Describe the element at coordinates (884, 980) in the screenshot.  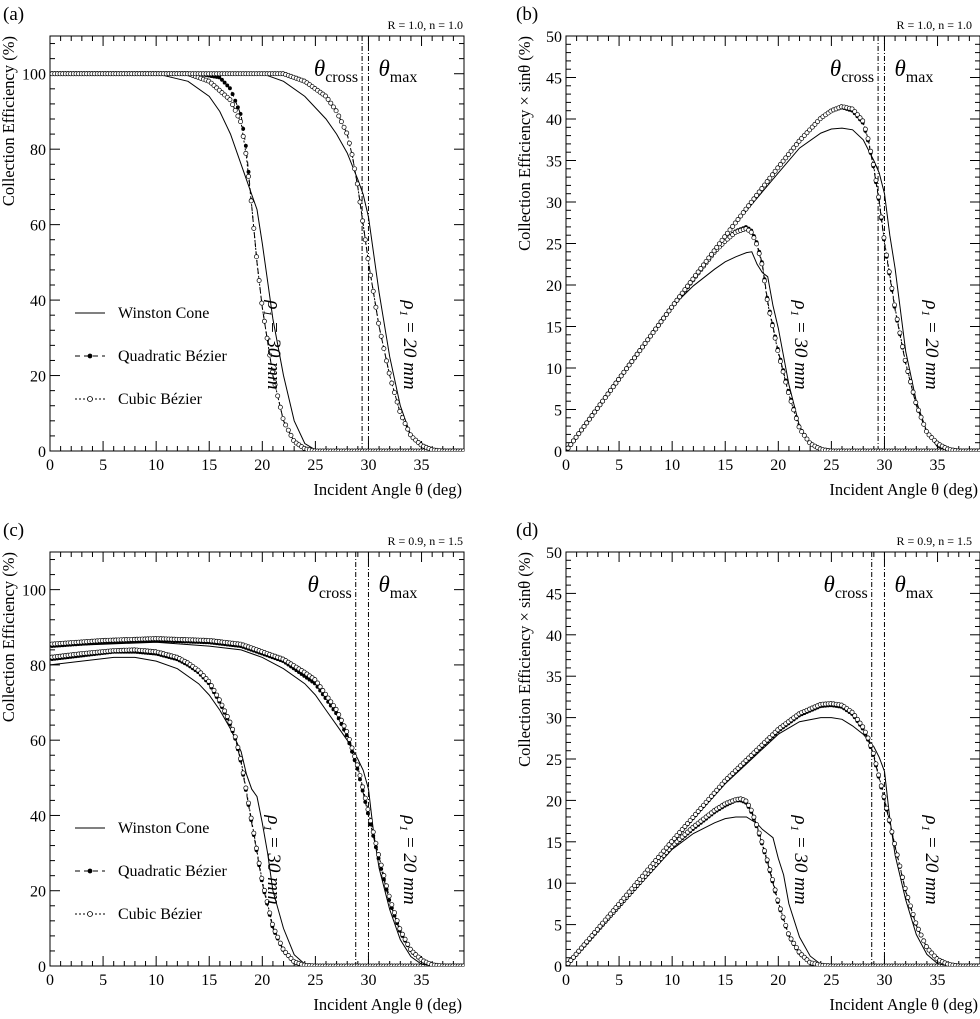
I see `x-tick-label: 30` at that location.